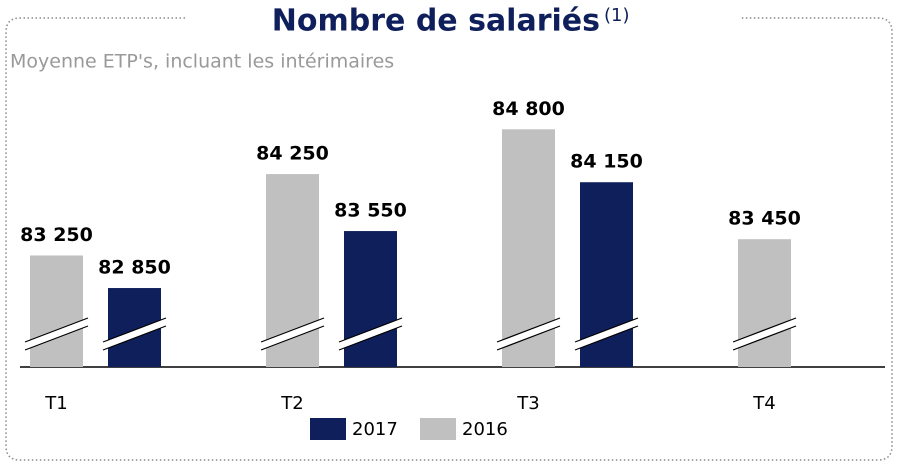 The width and height of the screenshot is (898, 464). What do you see at coordinates (436, 21) in the screenshot?
I see `chart-title: Nombre de salariés` at bounding box center [436, 21].